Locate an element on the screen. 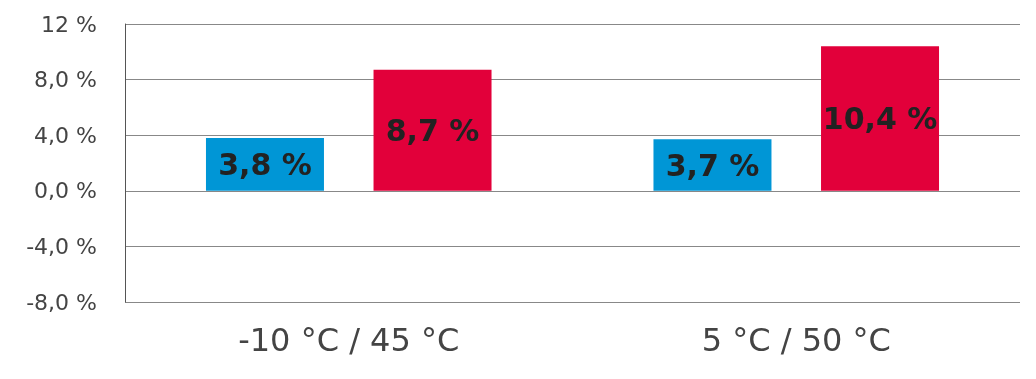  x-tick-label: 5 °C / 50 °C is located at coordinates (796, 340).